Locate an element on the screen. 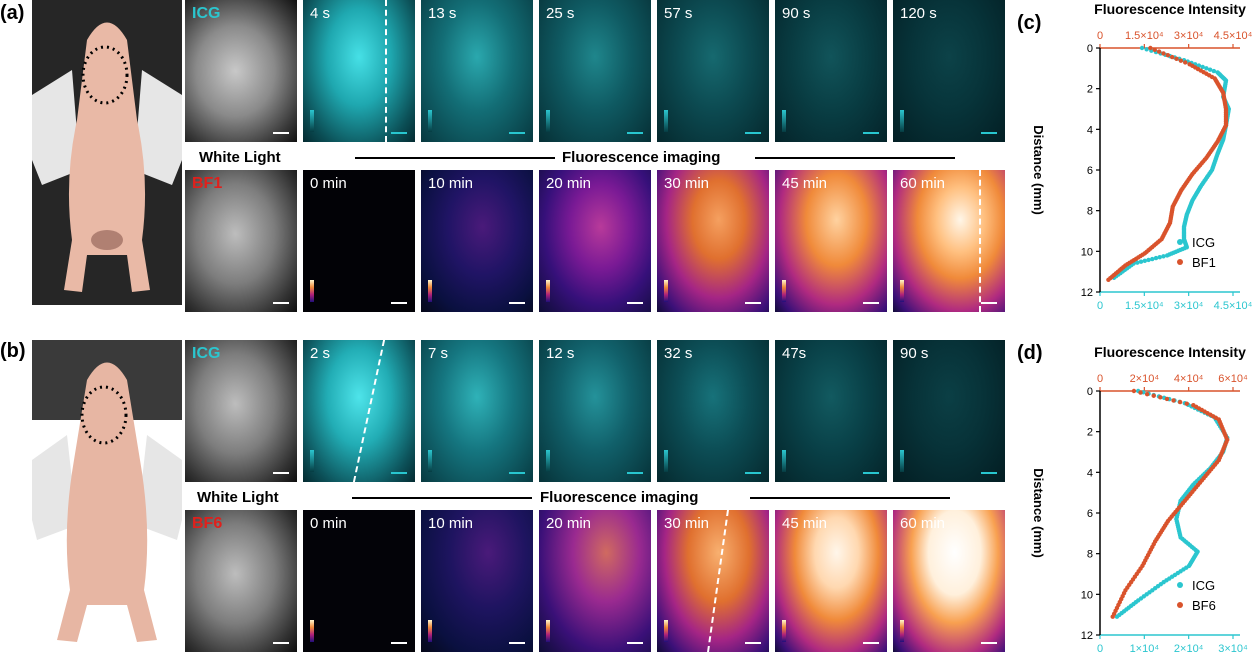  panel-letter-a: (a) is located at coordinates (12, 13).